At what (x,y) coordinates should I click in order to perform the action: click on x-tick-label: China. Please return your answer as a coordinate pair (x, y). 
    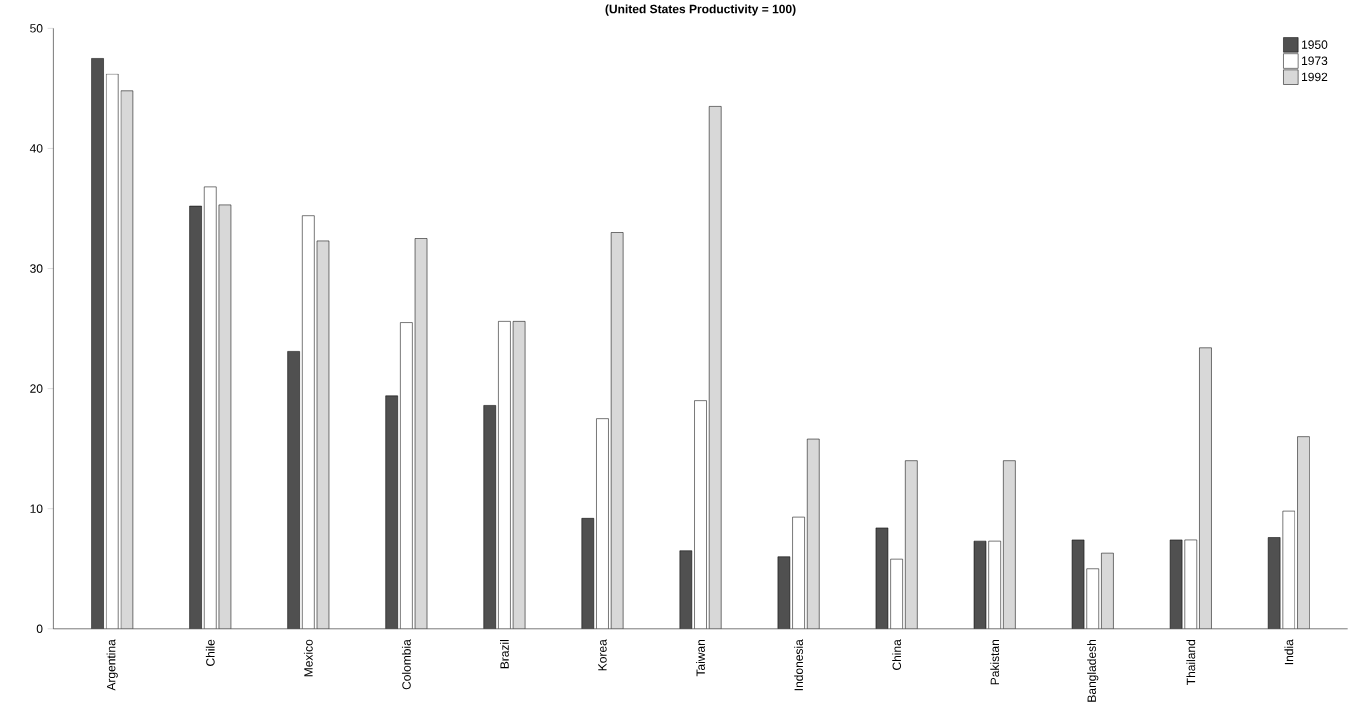
    Looking at the image, I should click on (897, 654).